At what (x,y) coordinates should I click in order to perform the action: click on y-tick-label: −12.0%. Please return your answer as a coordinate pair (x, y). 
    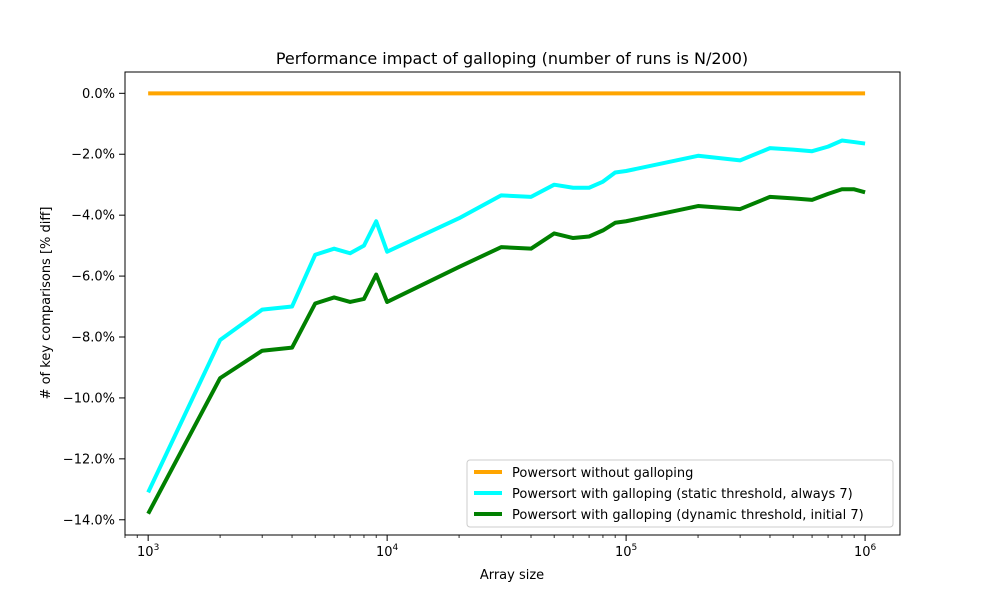
    Looking at the image, I should click on (89, 459).